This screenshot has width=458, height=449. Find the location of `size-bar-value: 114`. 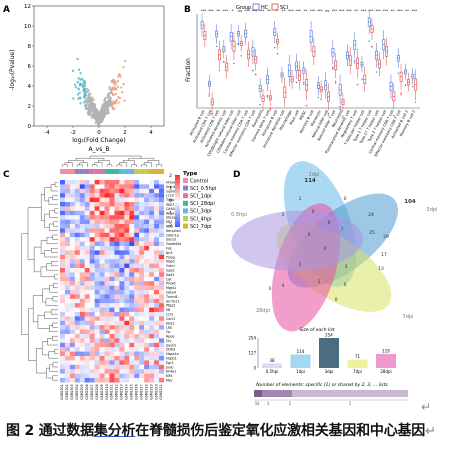

size-bar-value: 114 is located at coordinates (301, 351).